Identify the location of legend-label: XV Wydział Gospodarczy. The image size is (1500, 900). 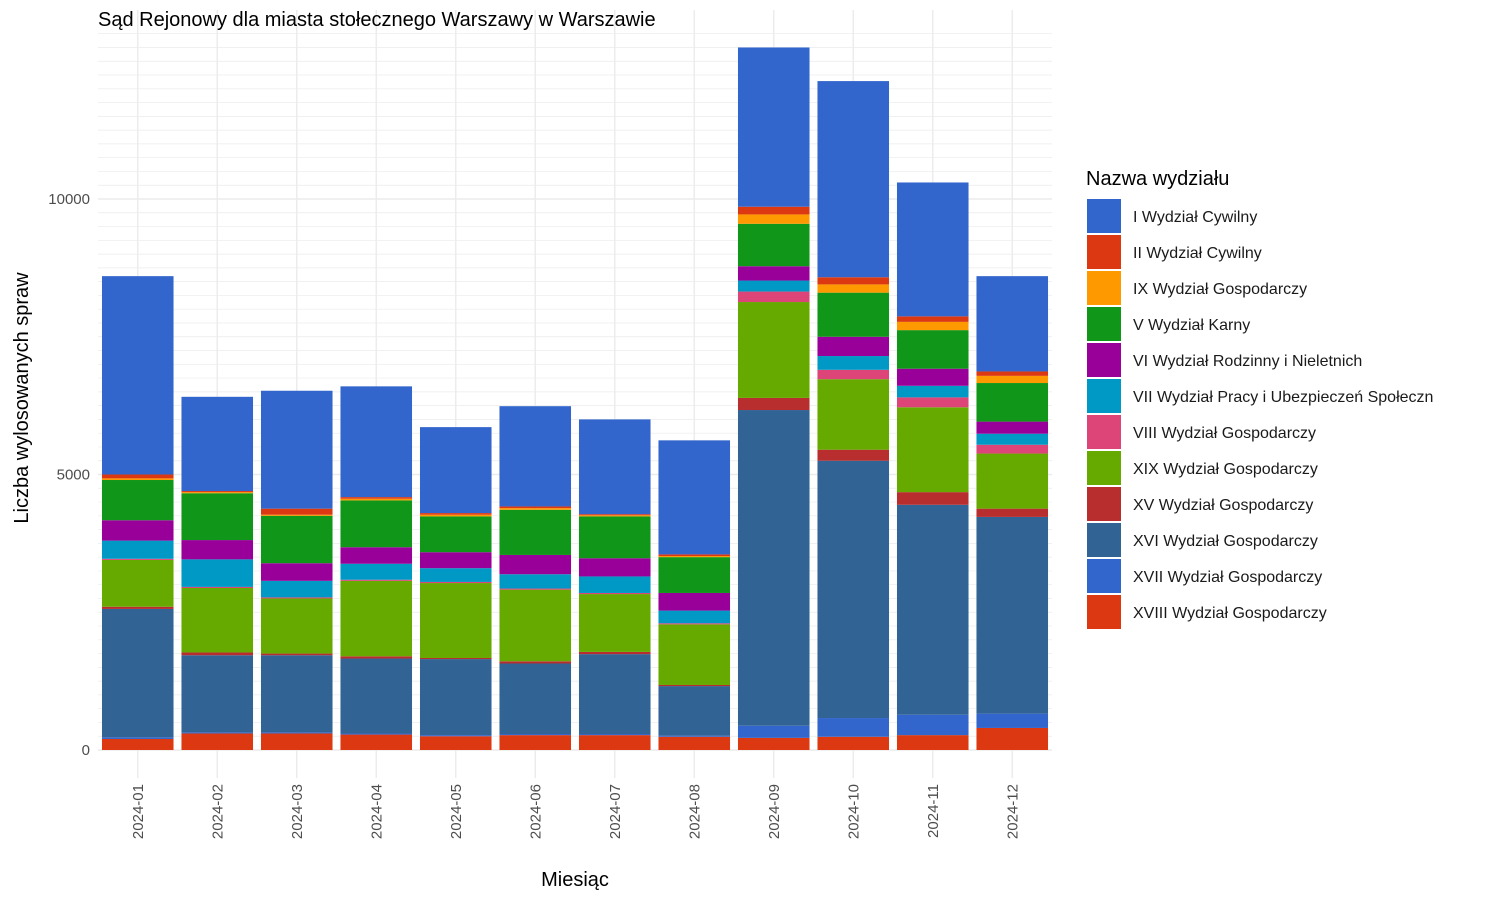
(1223, 505).